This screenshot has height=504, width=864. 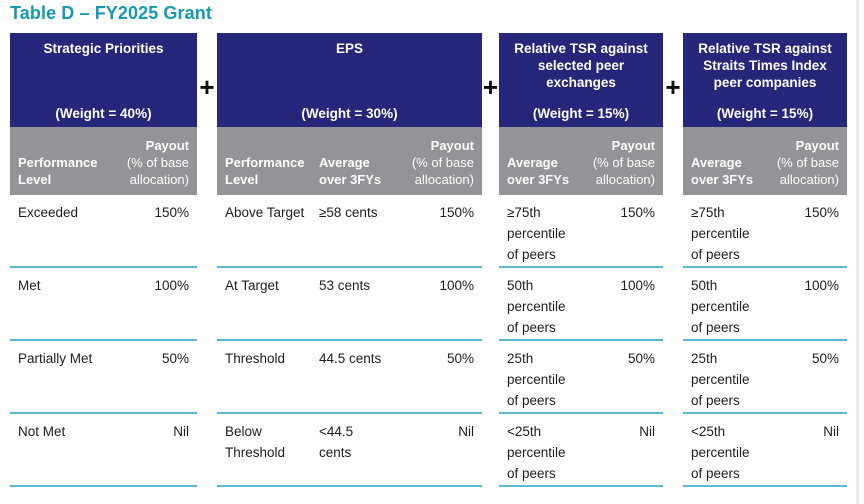 I want to click on weight-label: (Weight = 30%), so click(x=349, y=113).